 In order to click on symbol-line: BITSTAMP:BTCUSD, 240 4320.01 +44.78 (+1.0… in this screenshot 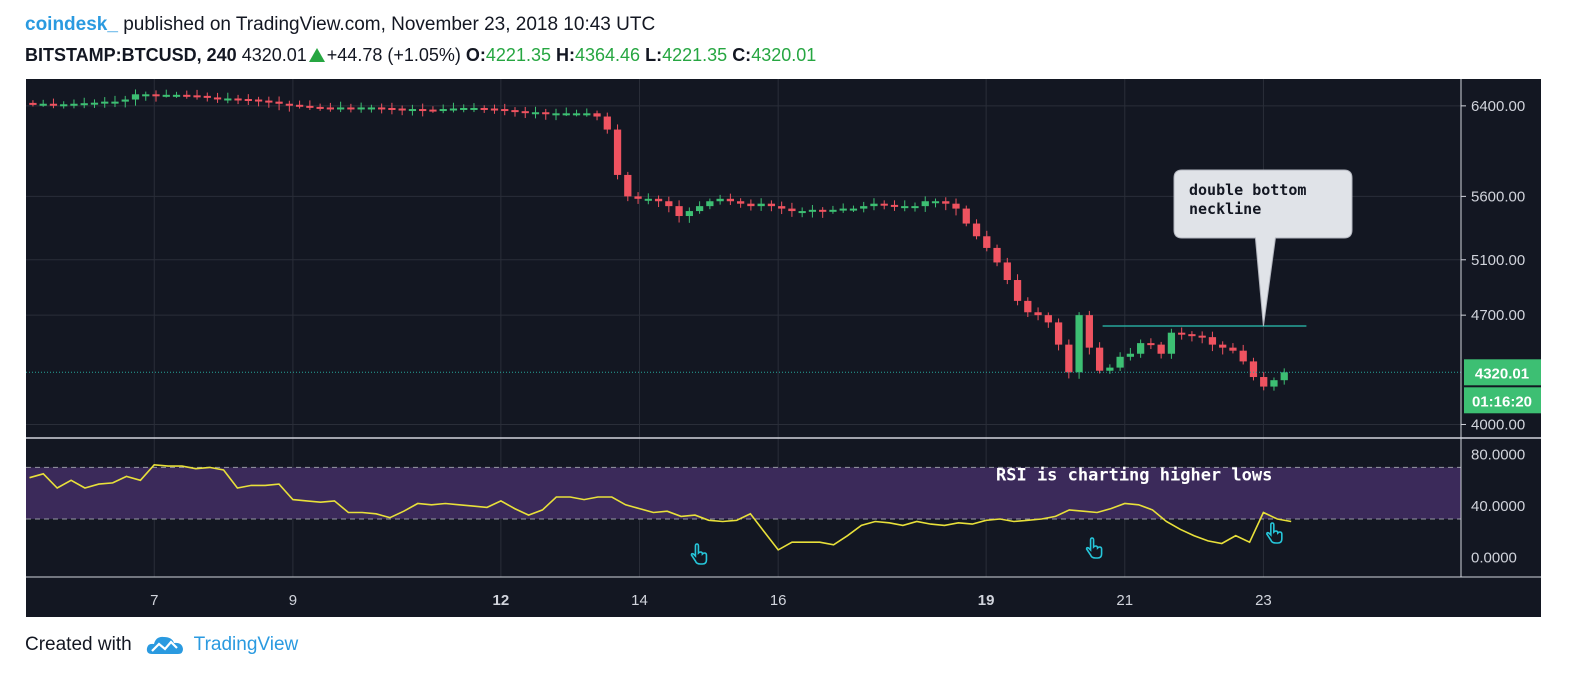, I will do `click(420, 55)`.